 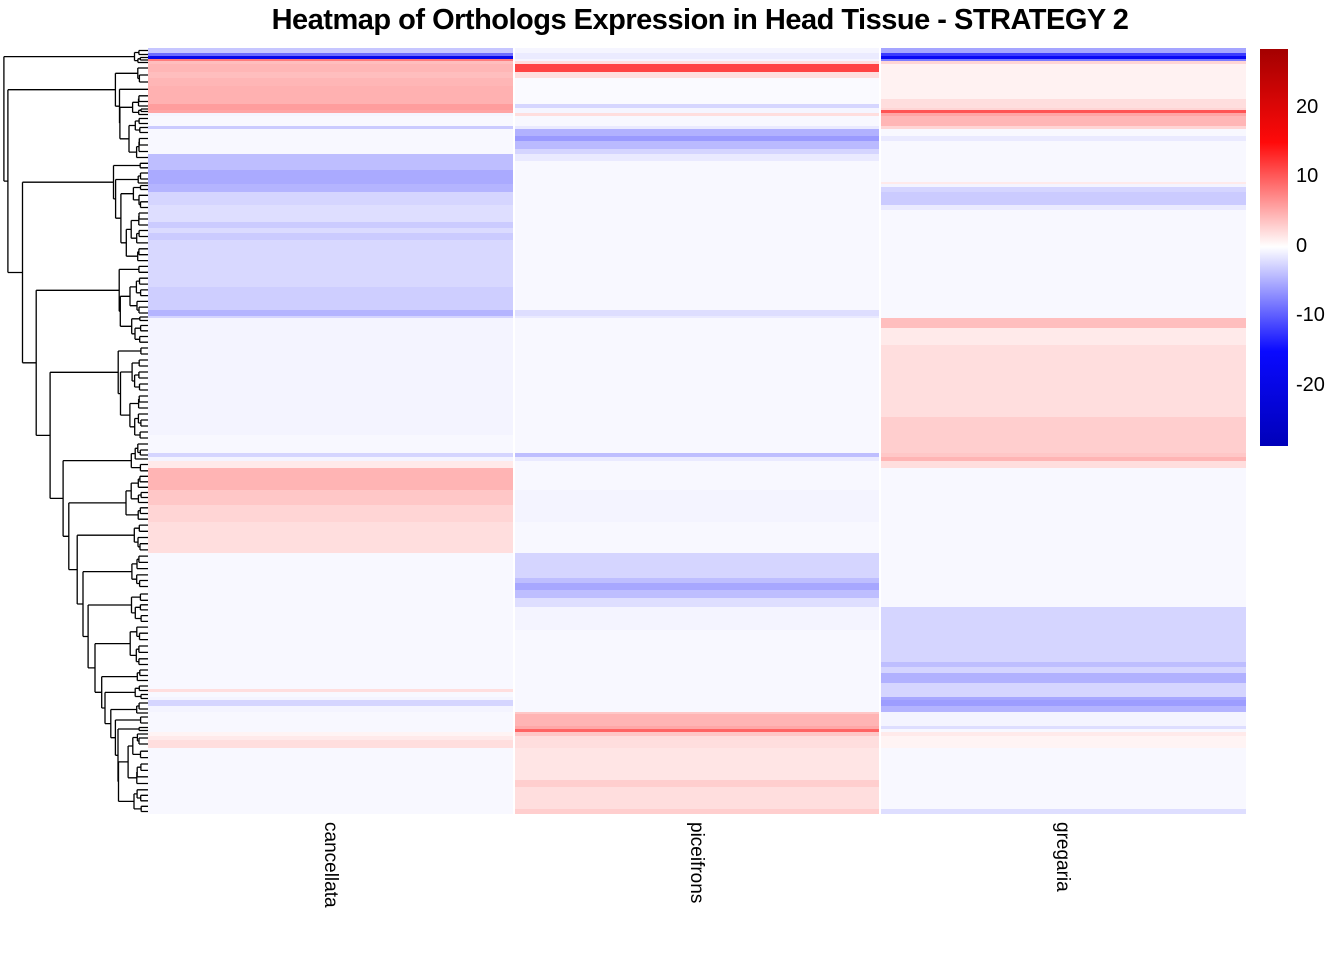 I want to click on column-label-cancellata: cancellata, so click(x=330, y=865).